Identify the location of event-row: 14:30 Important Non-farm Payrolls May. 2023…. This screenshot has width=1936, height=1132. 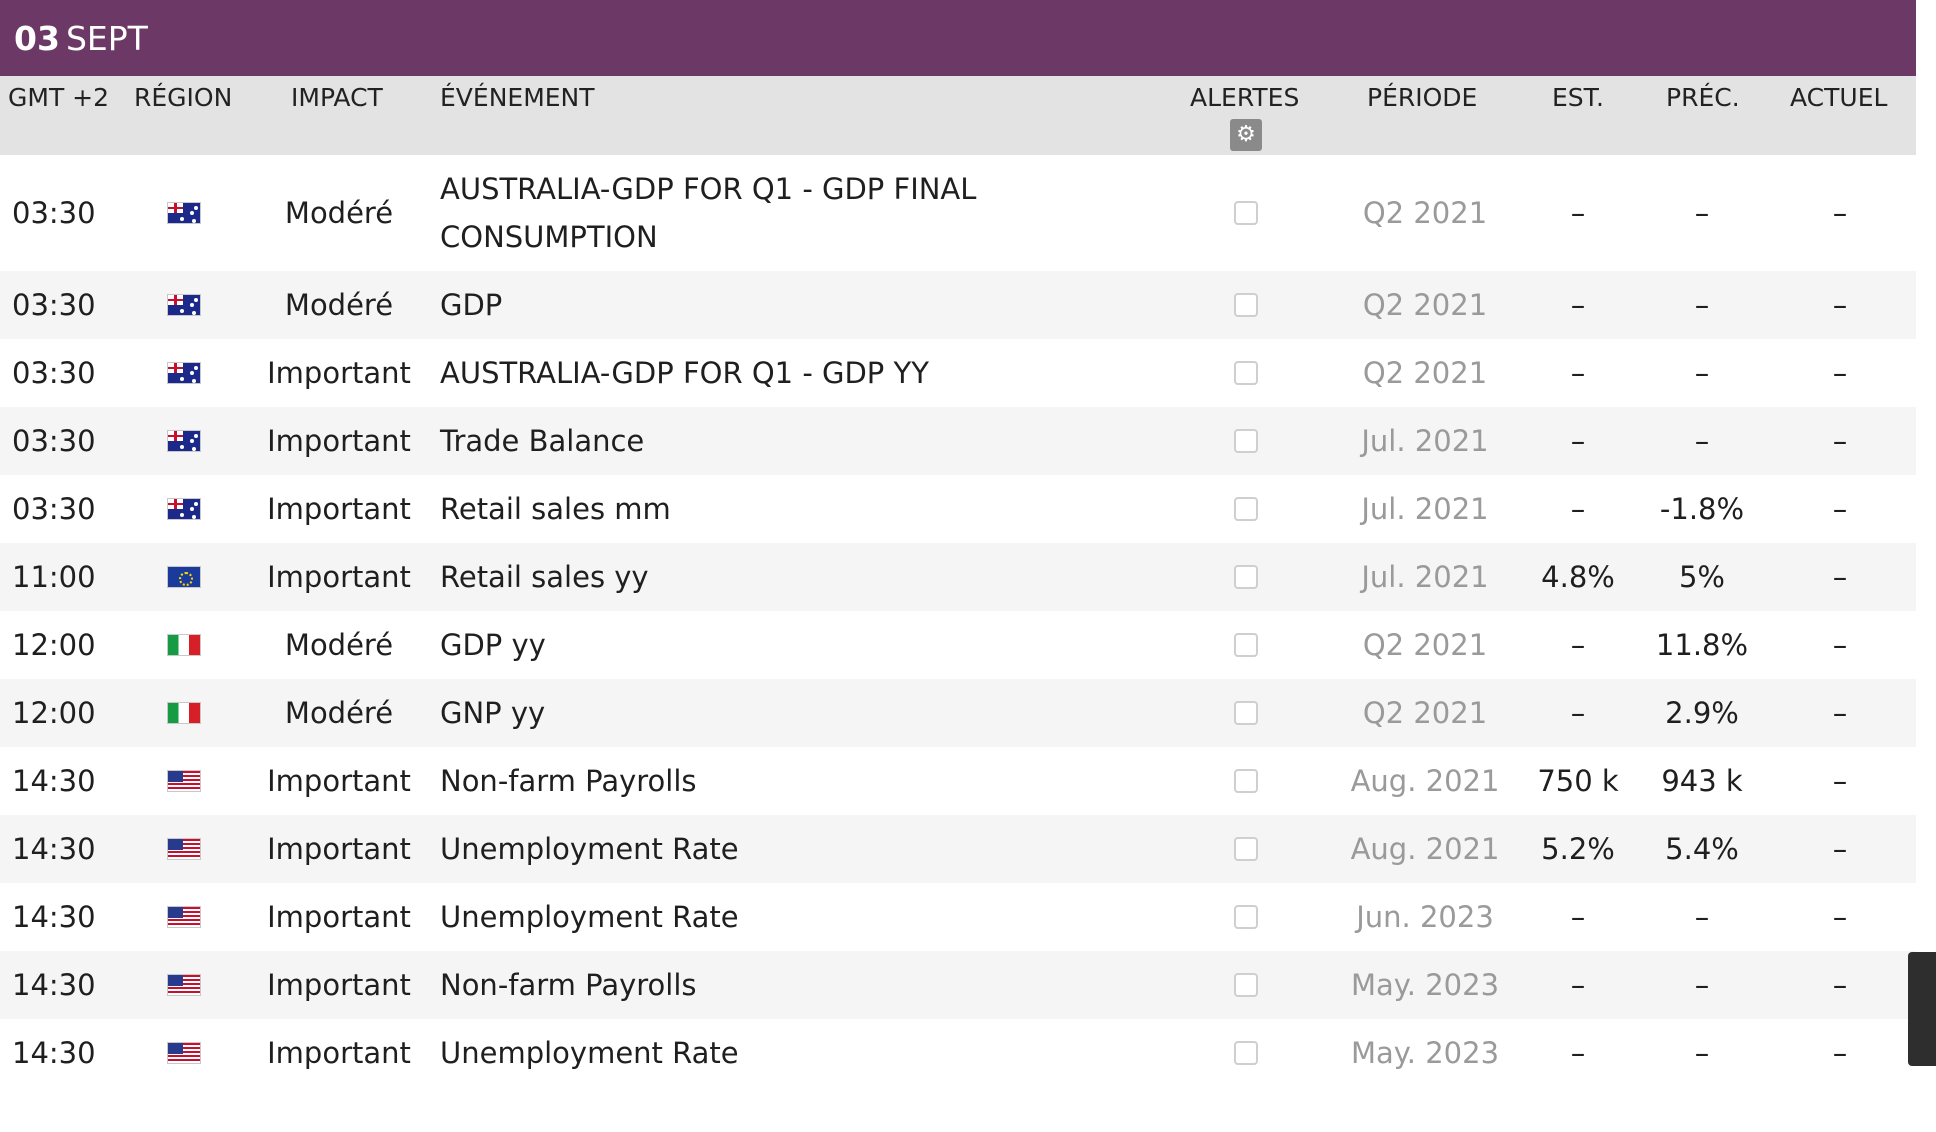
(958, 985).